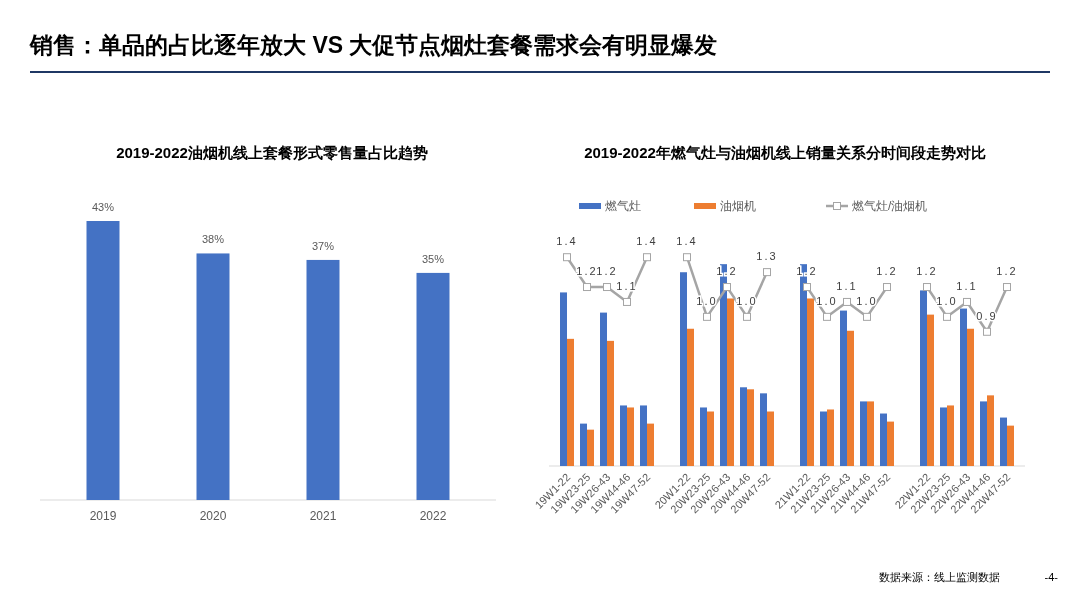 The image size is (1080, 608). Describe the element at coordinates (323, 245) in the screenshot. I see `data-label: 37%` at that location.